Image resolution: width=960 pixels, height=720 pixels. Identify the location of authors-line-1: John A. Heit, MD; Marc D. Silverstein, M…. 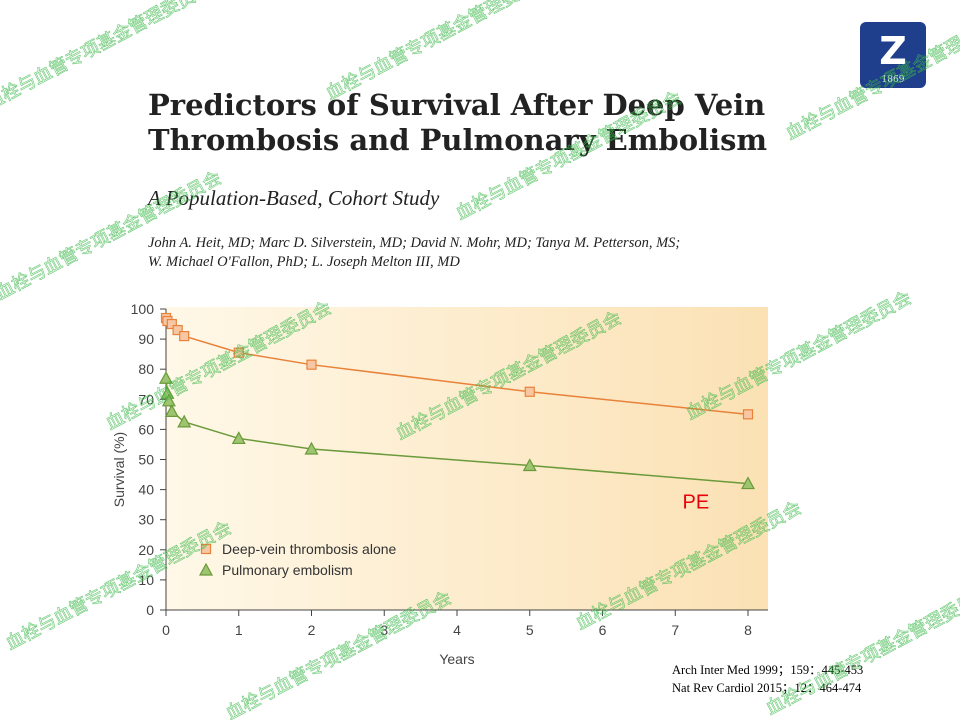
(414, 243).